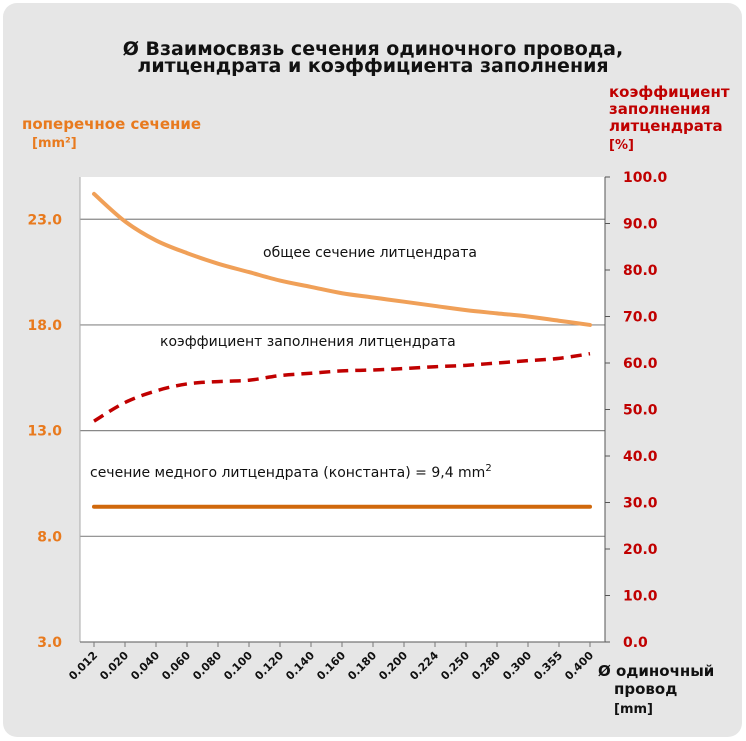 The image size is (746, 741). I want to click on right-axis-label-1: коэффициент, so click(669, 92).